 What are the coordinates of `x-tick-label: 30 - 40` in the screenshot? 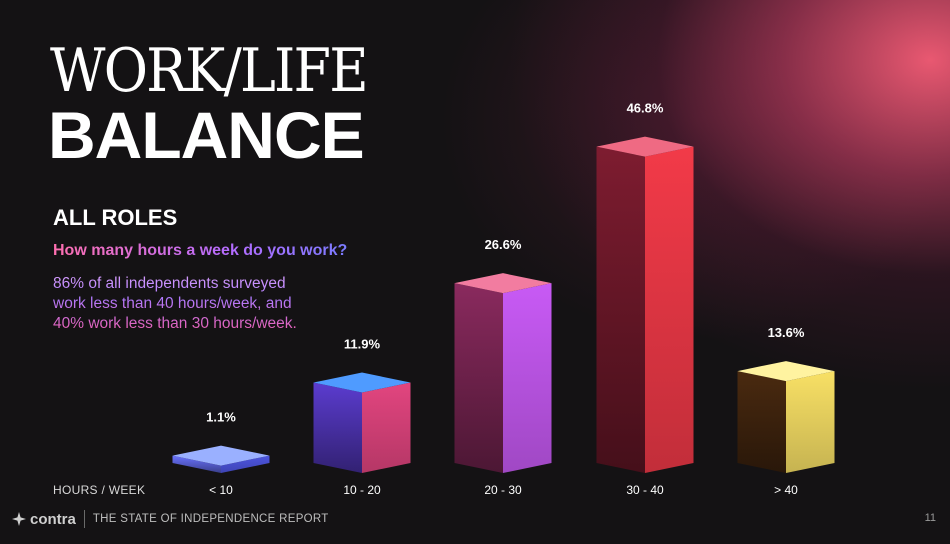 It's located at (645, 490).